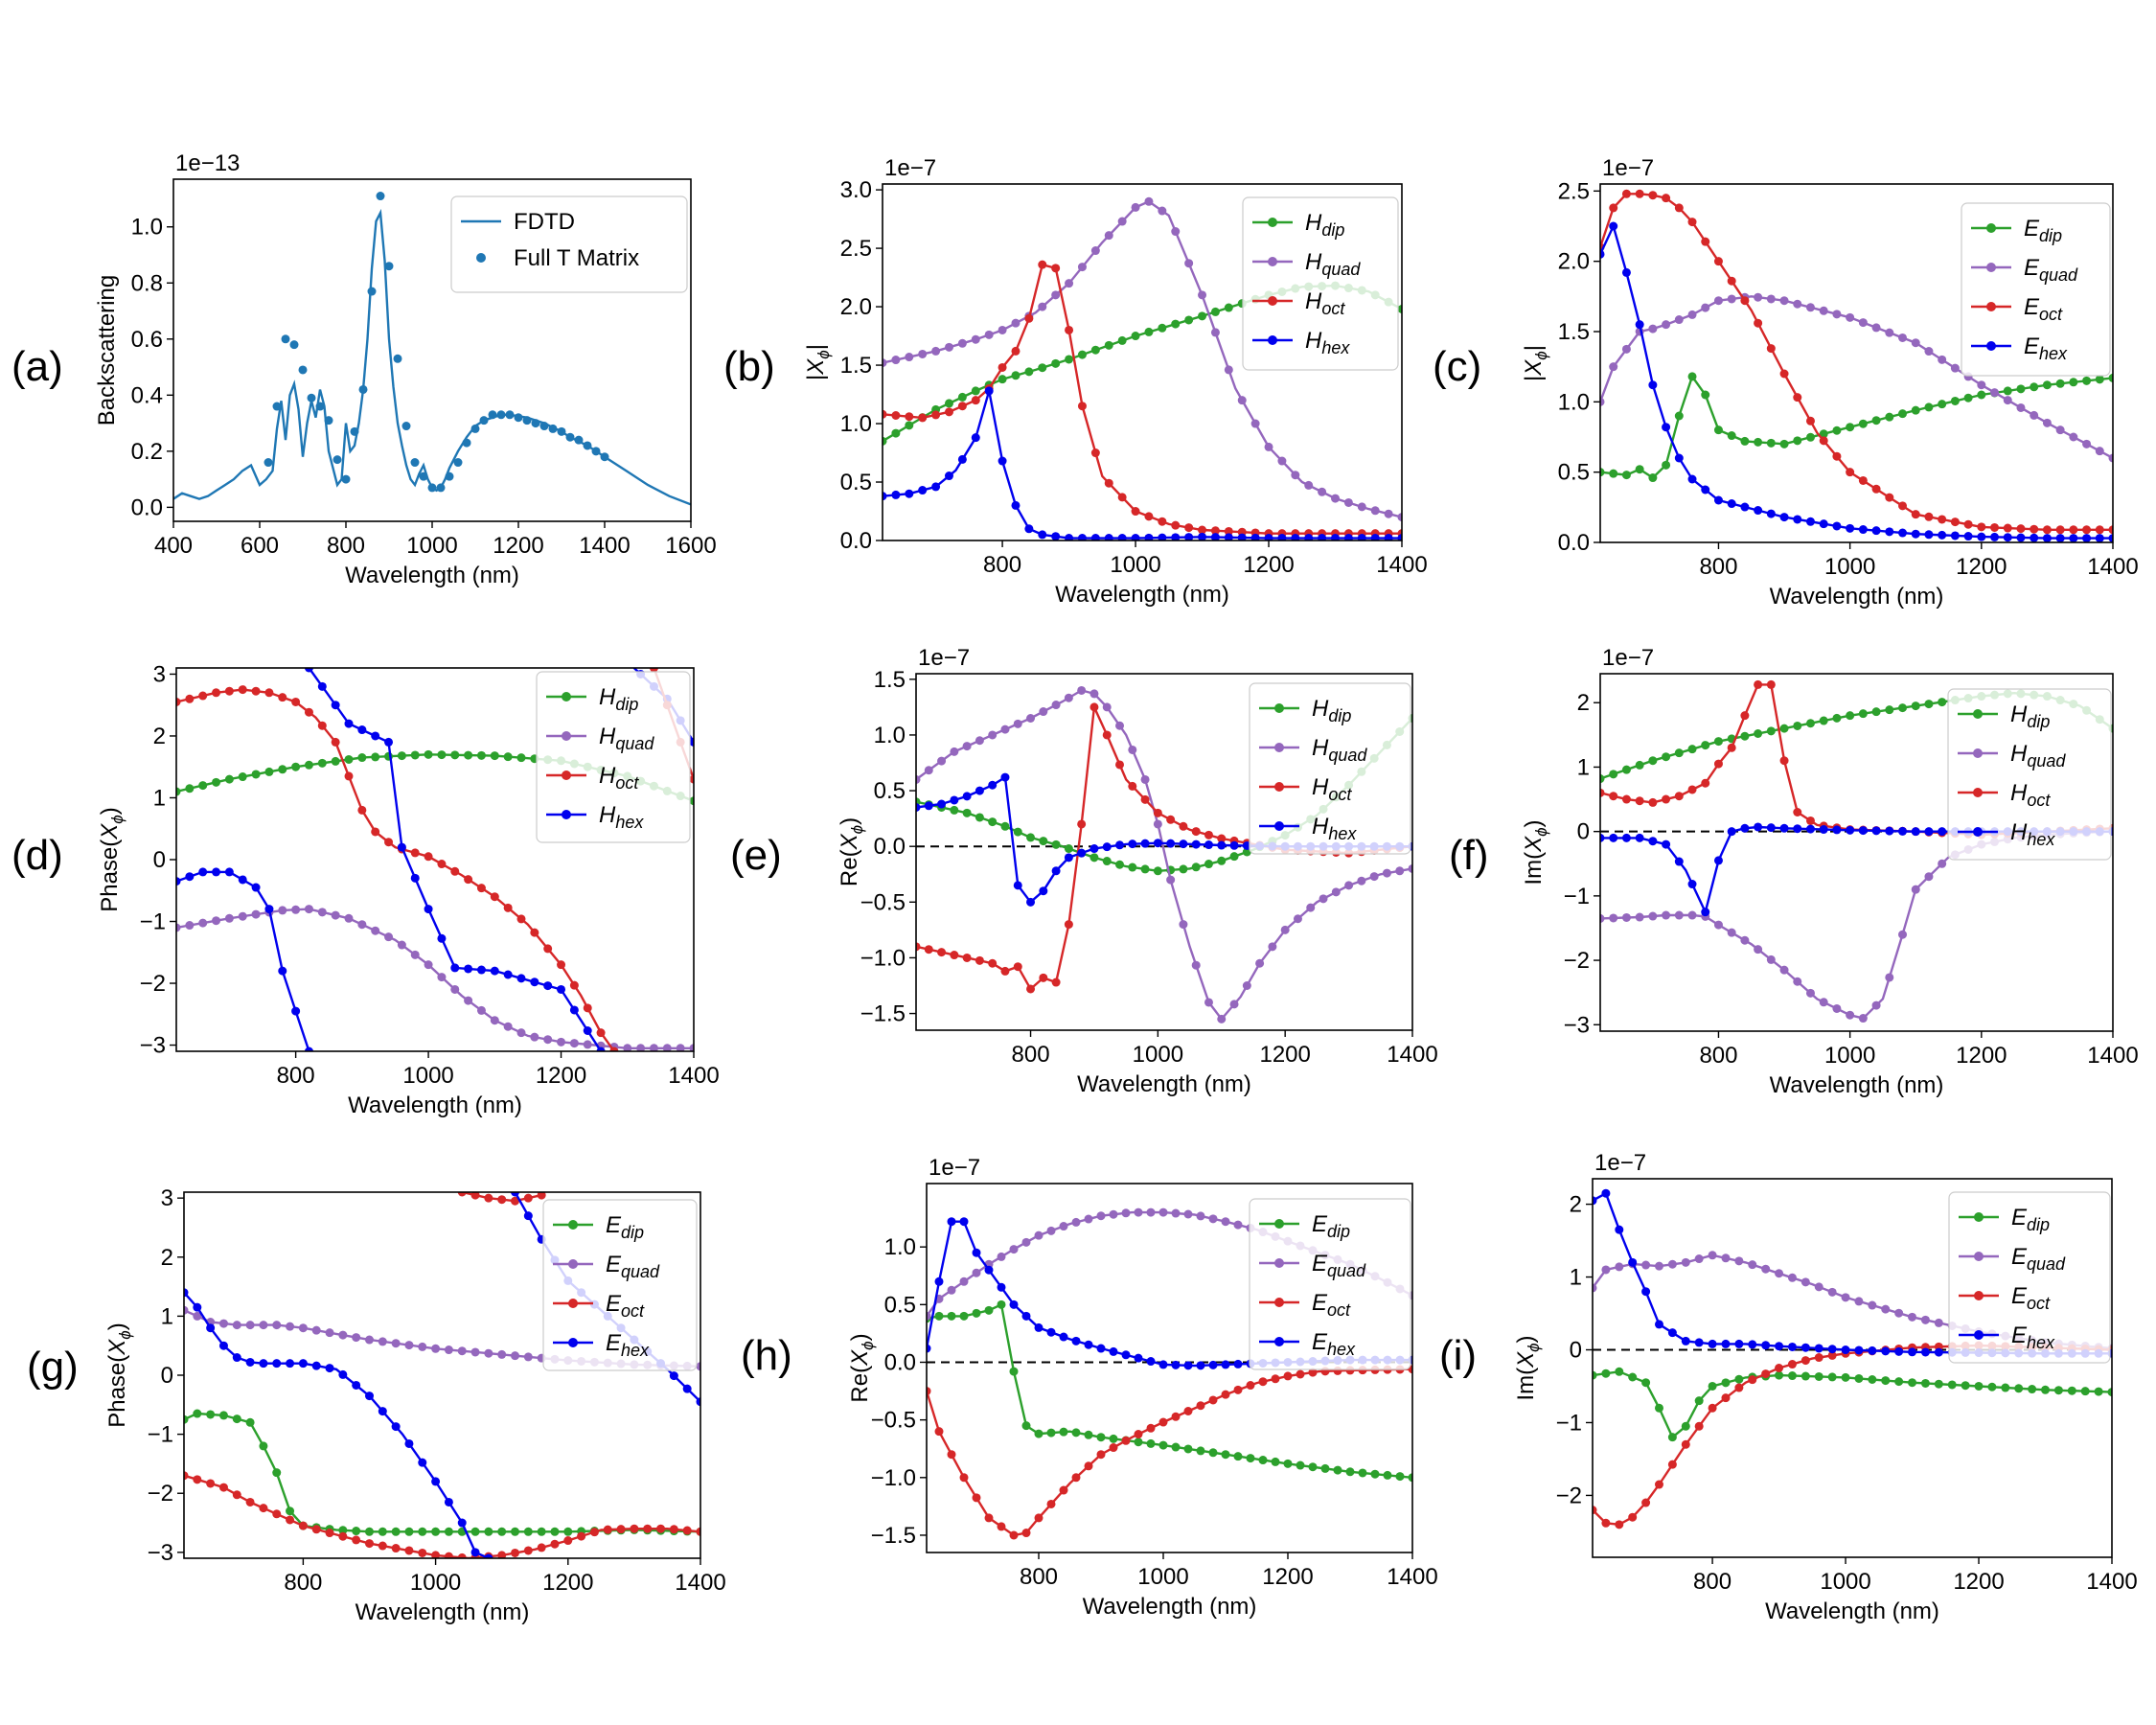 The width and height of the screenshot is (2156, 1725). Describe the element at coordinates (1330, 768) in the screenshot. I see `legend: Hdip Hquad Hoct Hhex` at that location.